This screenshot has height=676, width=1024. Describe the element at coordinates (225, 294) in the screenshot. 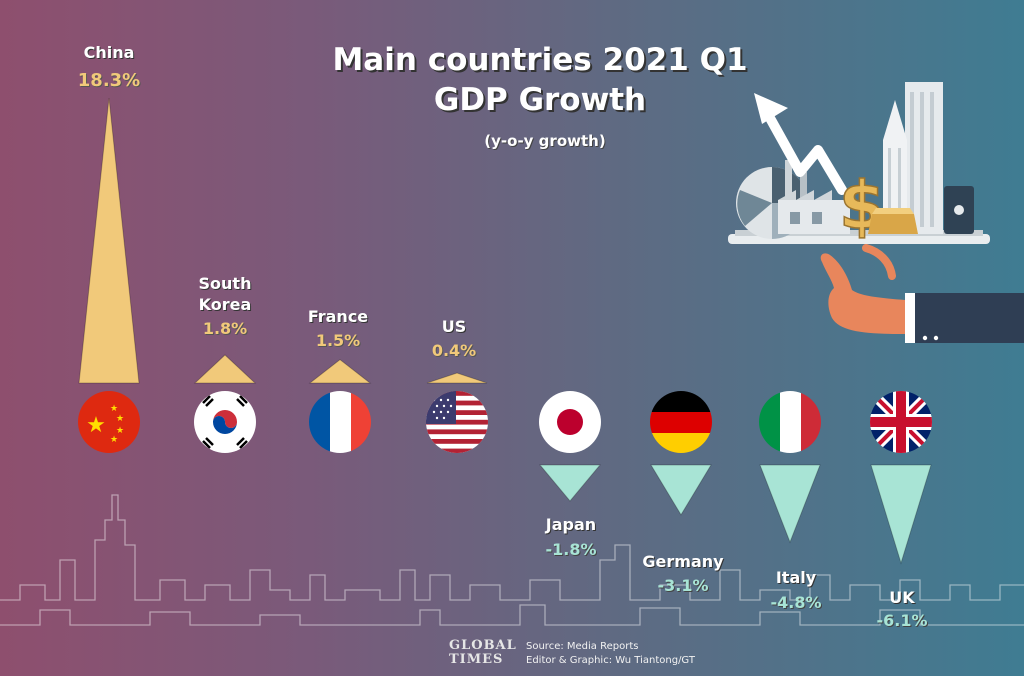

I see `label-south-korea: South Korea` at that location.